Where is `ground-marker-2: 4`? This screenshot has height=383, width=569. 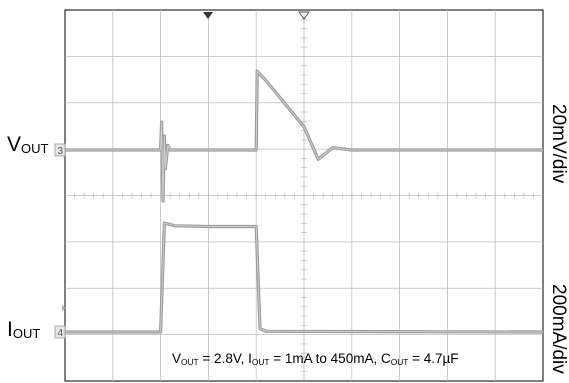 ground-marker-2: 4 is located at coordinates (61, 333).